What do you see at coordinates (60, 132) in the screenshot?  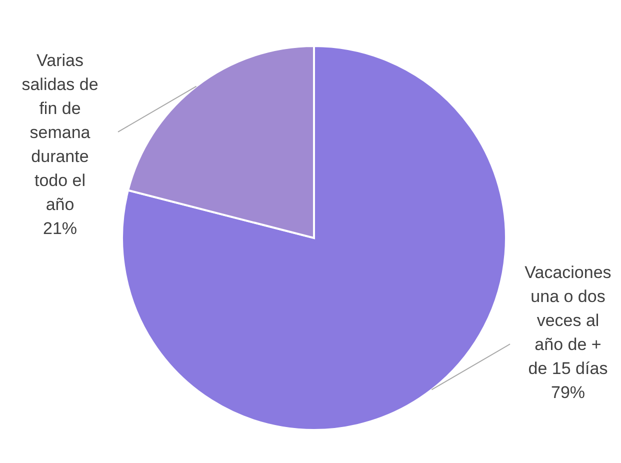 I see `slice-label: Varias salidas de fin de semana durante todo el año` at bounding box center [60, 132].